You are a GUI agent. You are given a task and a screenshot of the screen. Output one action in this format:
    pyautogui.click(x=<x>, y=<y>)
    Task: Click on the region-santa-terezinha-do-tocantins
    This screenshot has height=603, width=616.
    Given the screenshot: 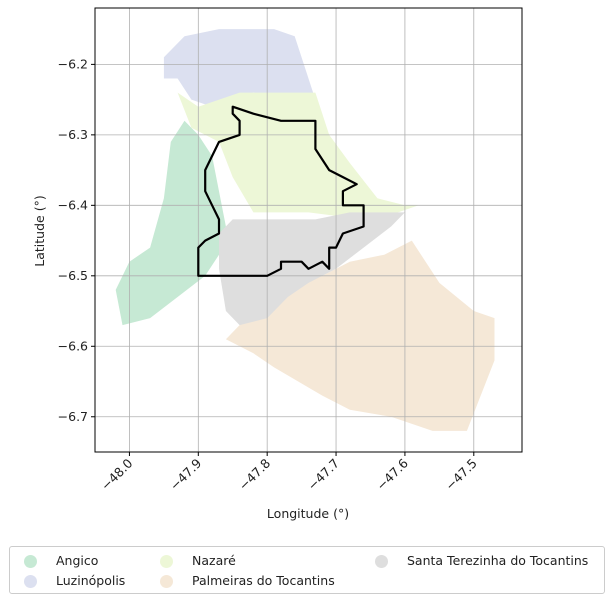 What is the action you would take?
    pyautogui.click(x=312, y=269)
    